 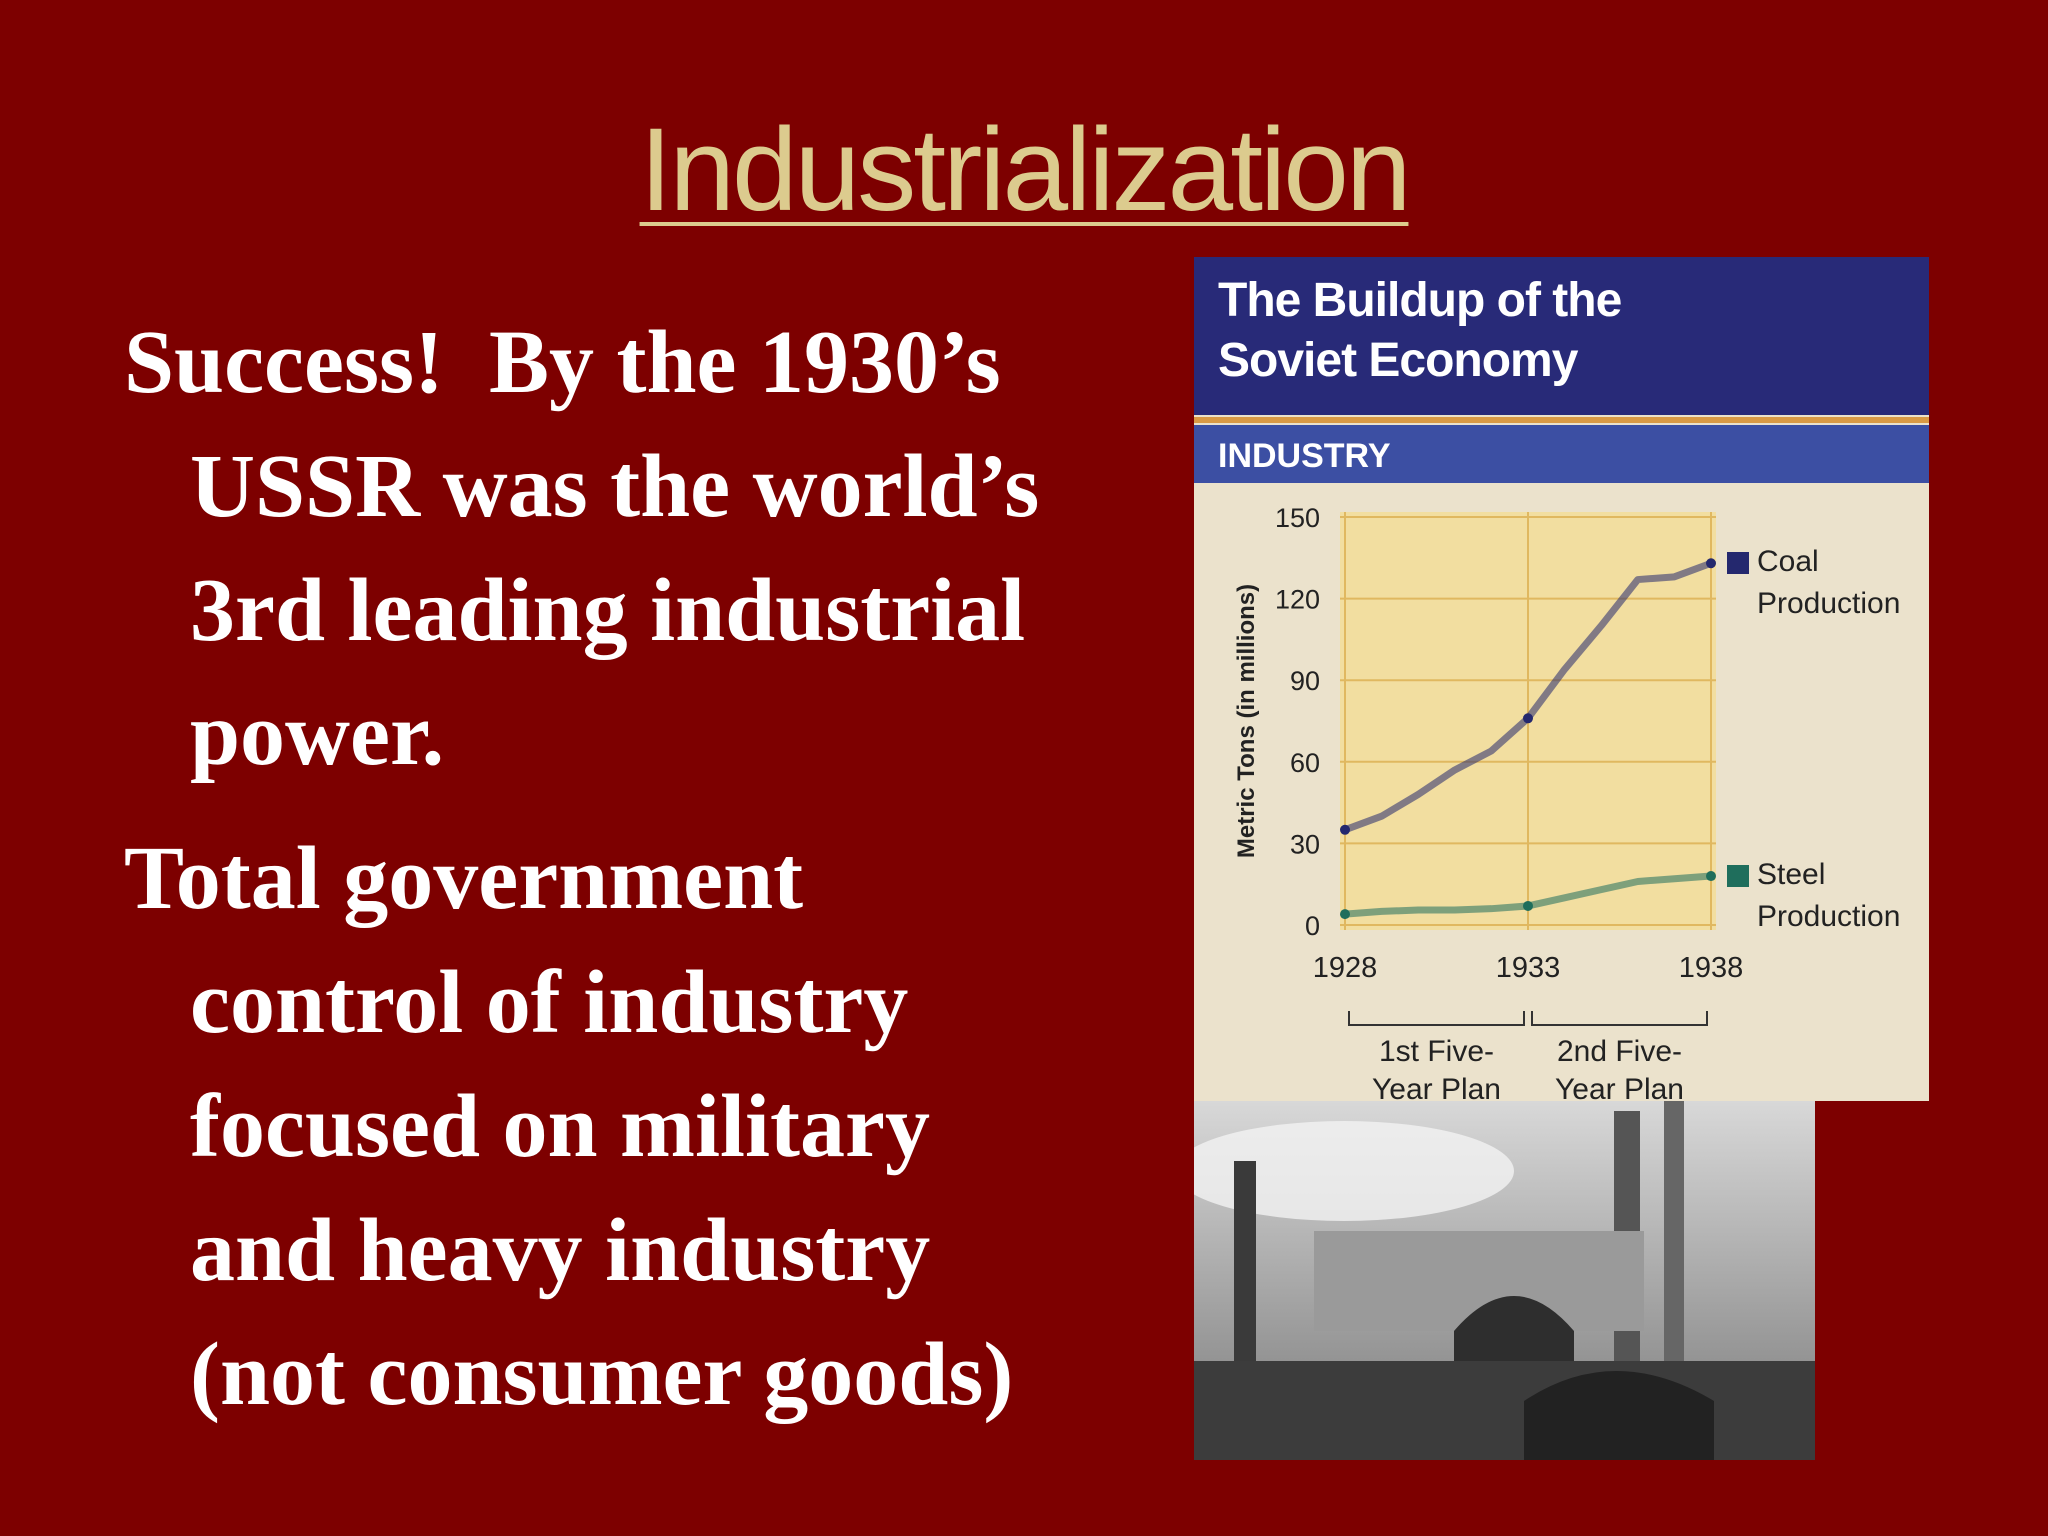 What do you see at coordinates (1436, 1068) in the screenshot?
I see `plan-label: 1st Five-Year Plan` at bounding box center [1436, 1068].